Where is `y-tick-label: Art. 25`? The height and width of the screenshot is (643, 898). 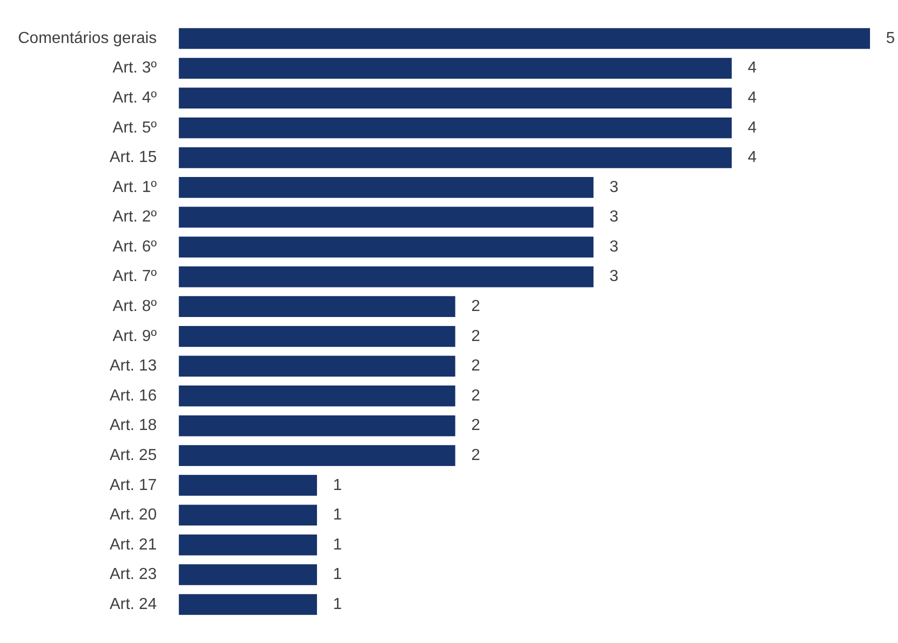 y-tick-label: Art. 25 is located at coordinates (133, 455).